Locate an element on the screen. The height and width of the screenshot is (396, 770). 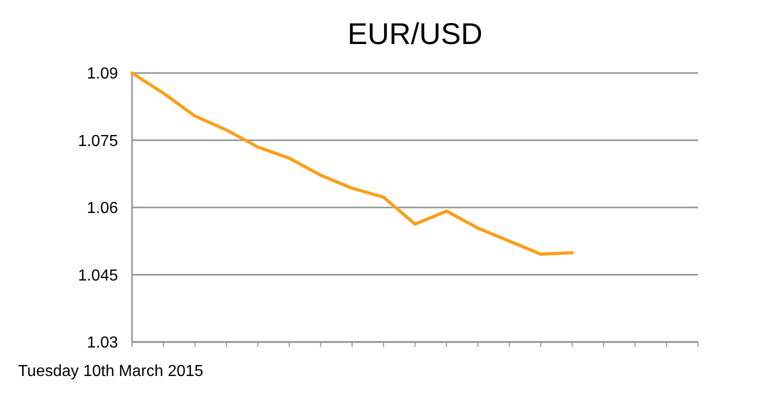
x-axis-title: Tuesday 10th March 2015 is located at coordinates (111, 371).